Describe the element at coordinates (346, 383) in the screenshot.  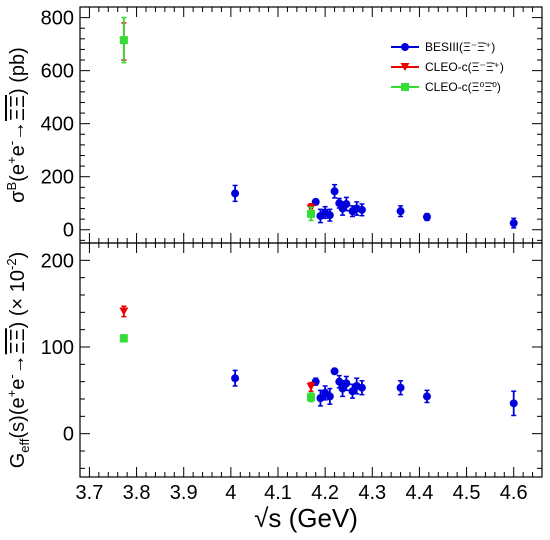
I see `bottom-series0-point8-marker` at that location.